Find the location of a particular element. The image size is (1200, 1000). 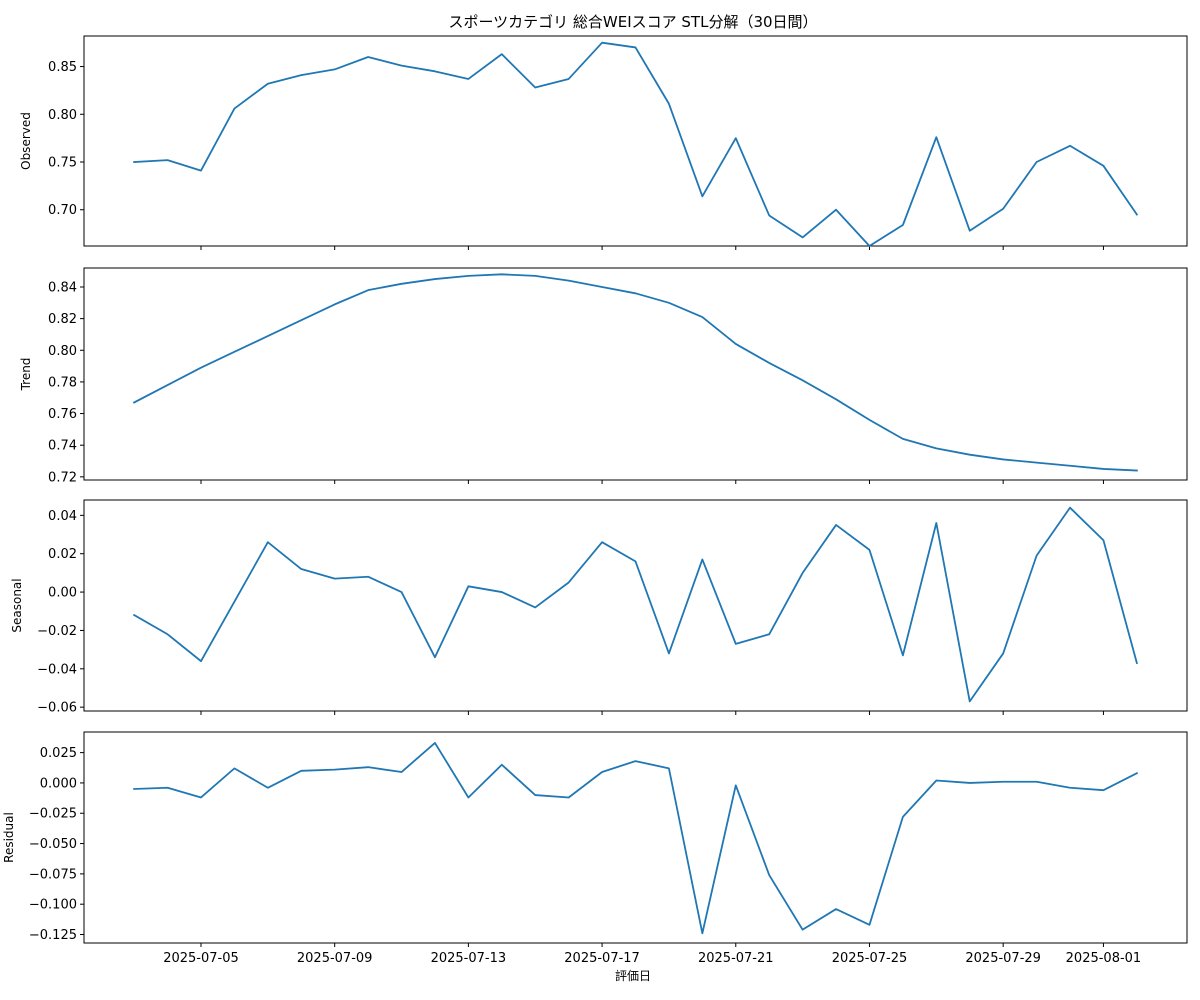

y-tick-label: 0.72 is located at coordinates (62, 477).